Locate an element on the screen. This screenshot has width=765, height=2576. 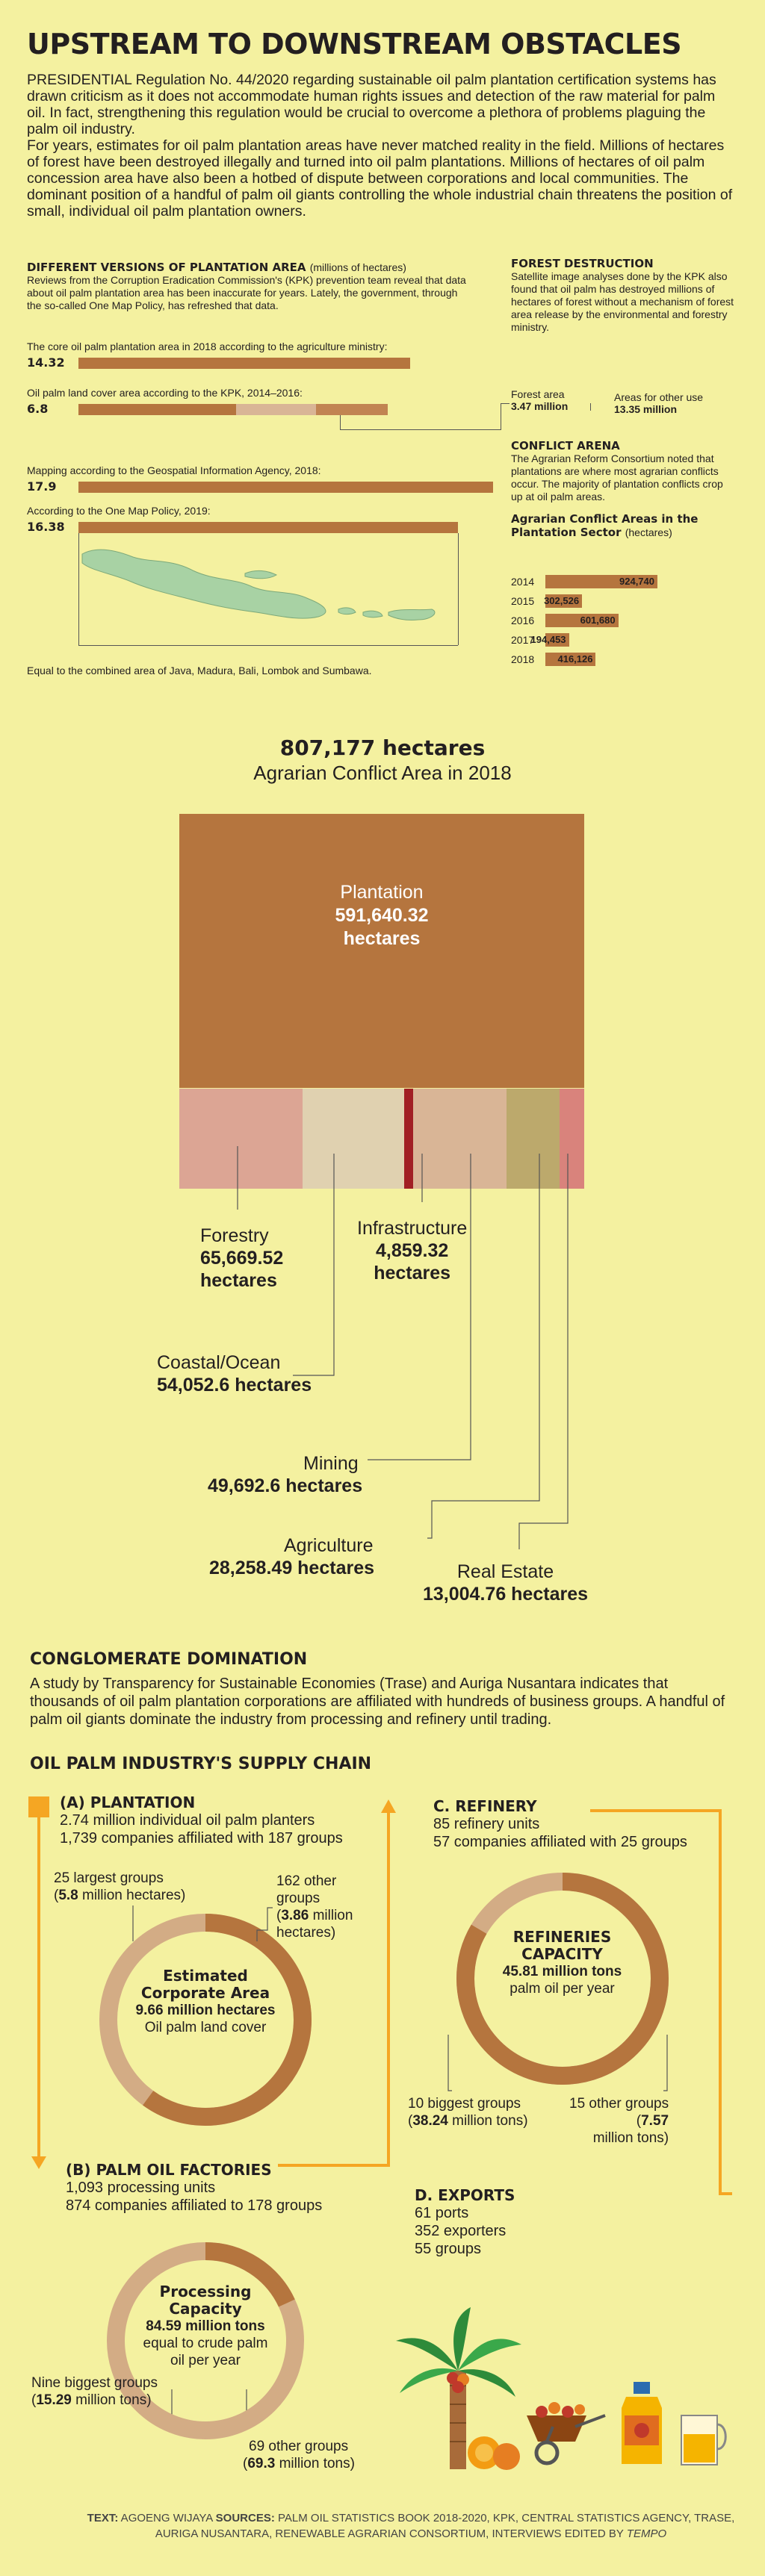
factories-biggest-unit: million tons) is located at coordinates (111, 2400).